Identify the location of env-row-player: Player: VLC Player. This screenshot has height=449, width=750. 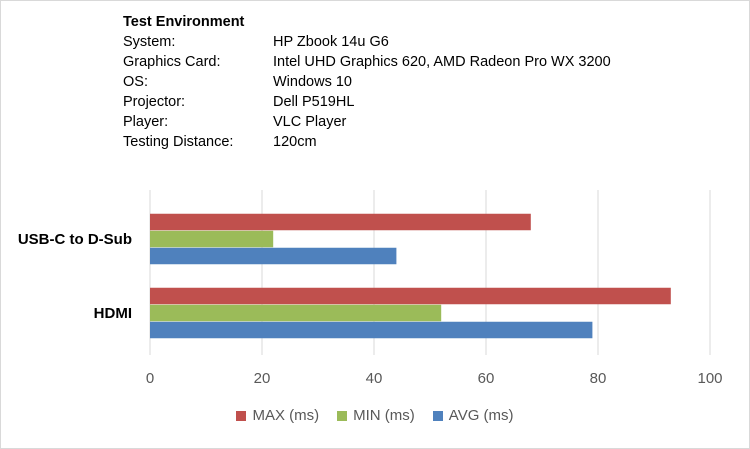
(367, 122).